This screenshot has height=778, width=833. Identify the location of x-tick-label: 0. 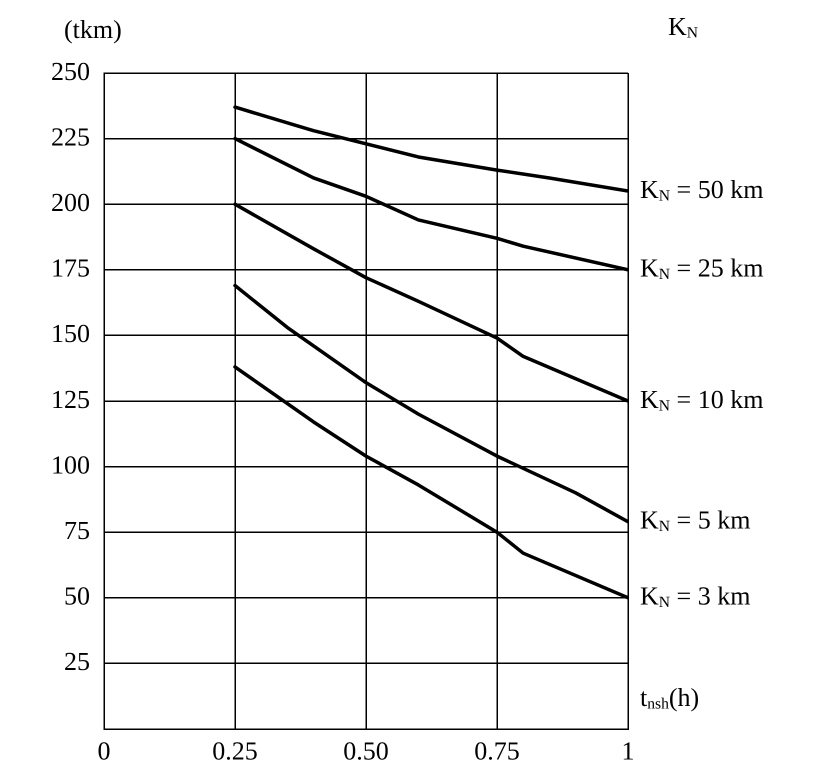
(104, 751).